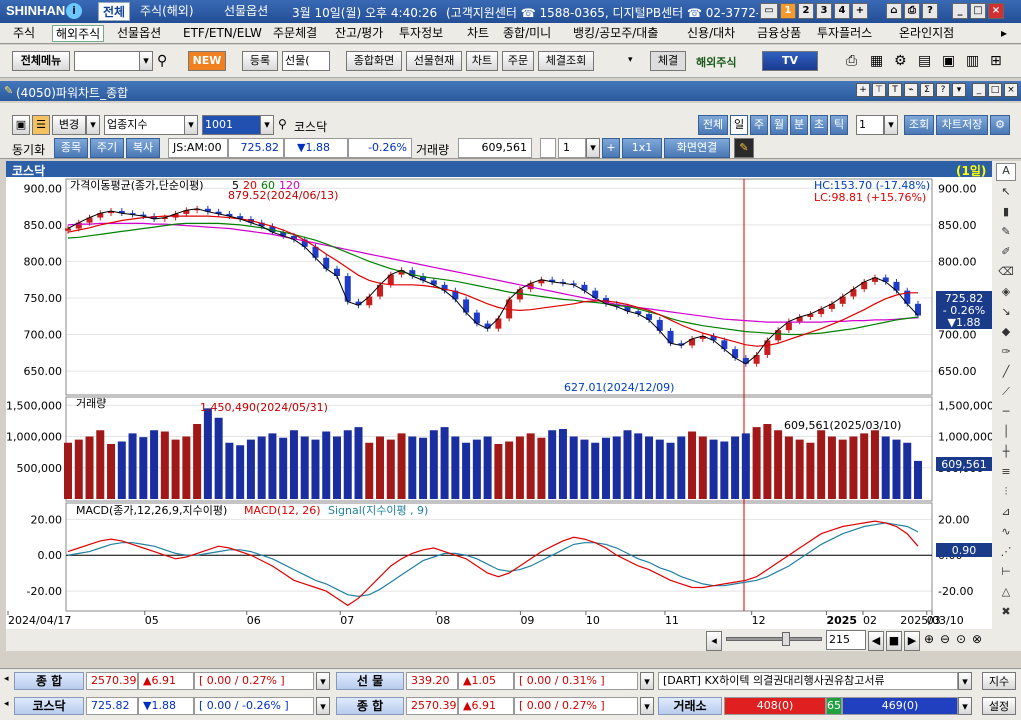 Image resolution: width=1021 pixels, height=720 pixels. What do you see at coordinates (1011, 90) in the screenshot?
I see `window-close-icon: ×` at bounding box center [1011, 90].